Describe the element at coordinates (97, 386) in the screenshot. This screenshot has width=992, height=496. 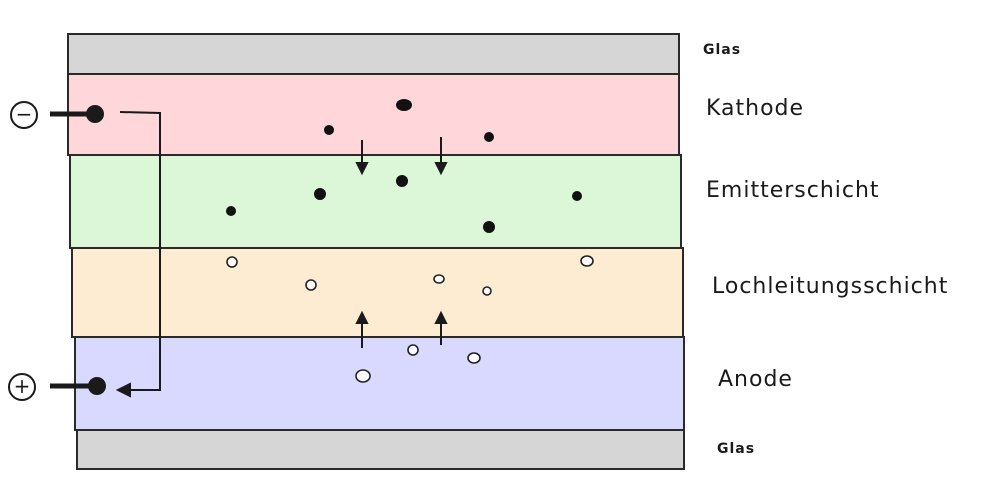
I see `anode-contact-dot` at that location.